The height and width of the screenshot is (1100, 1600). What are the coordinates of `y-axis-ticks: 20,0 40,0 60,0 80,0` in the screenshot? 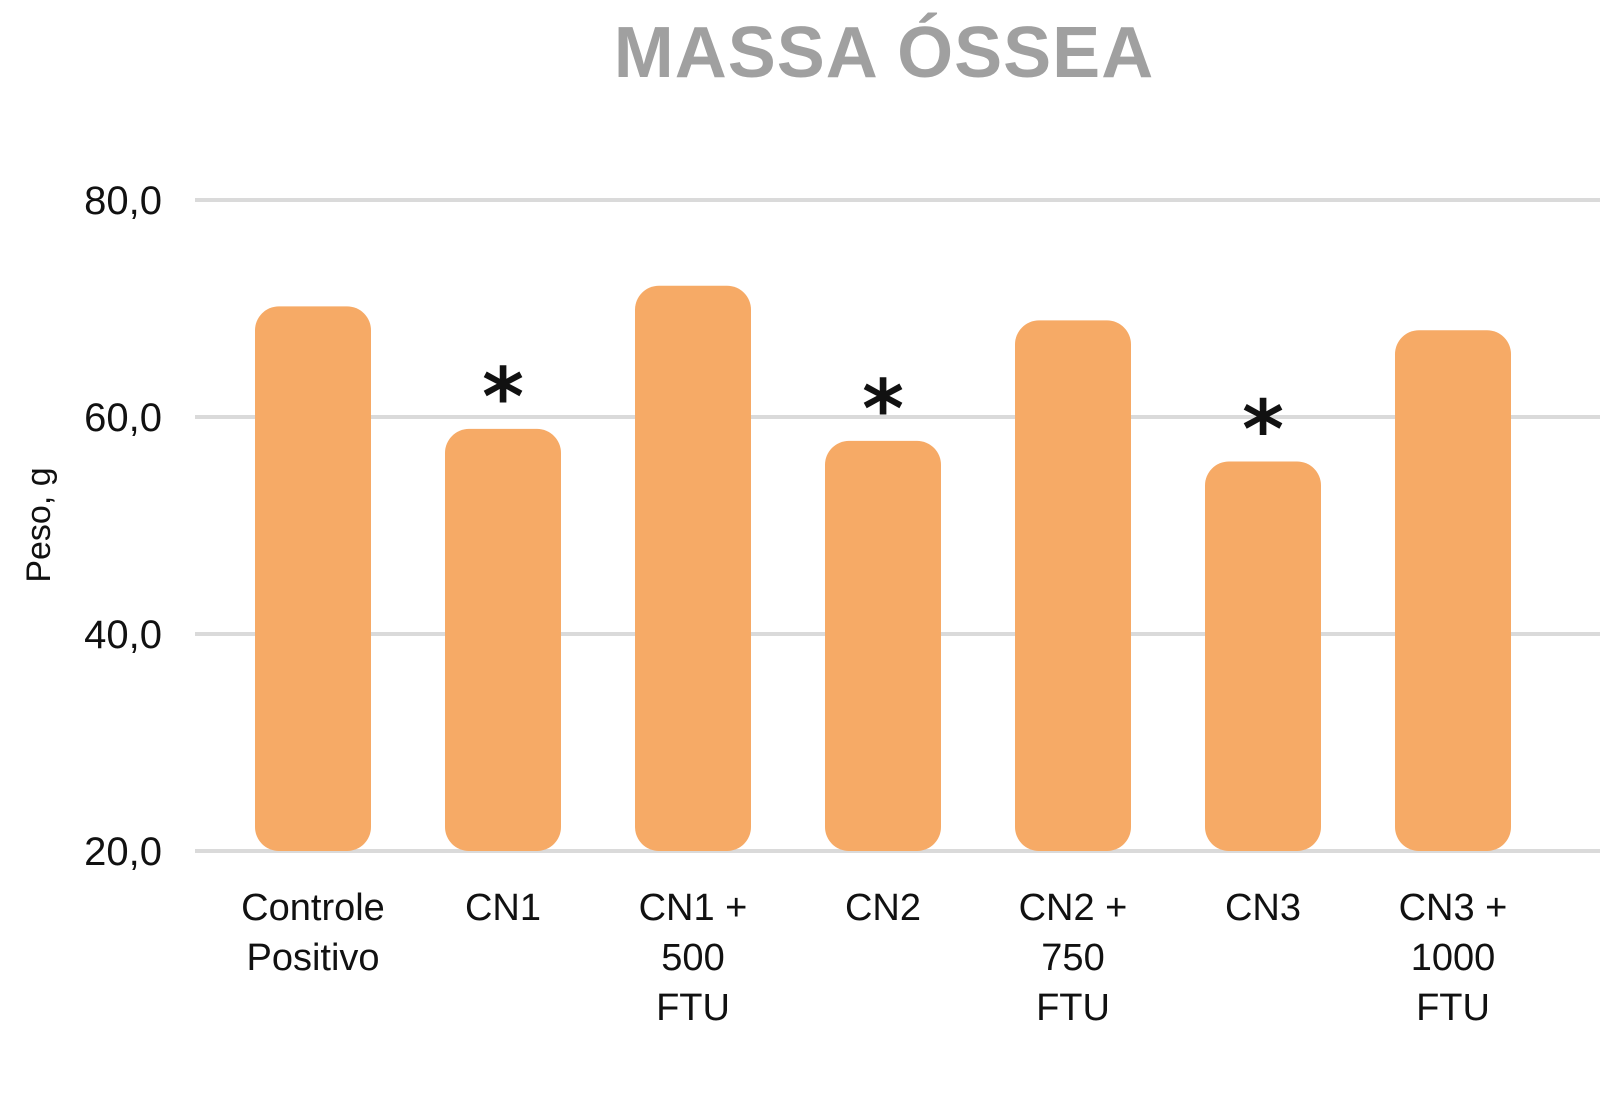 It's located at (123, 526).